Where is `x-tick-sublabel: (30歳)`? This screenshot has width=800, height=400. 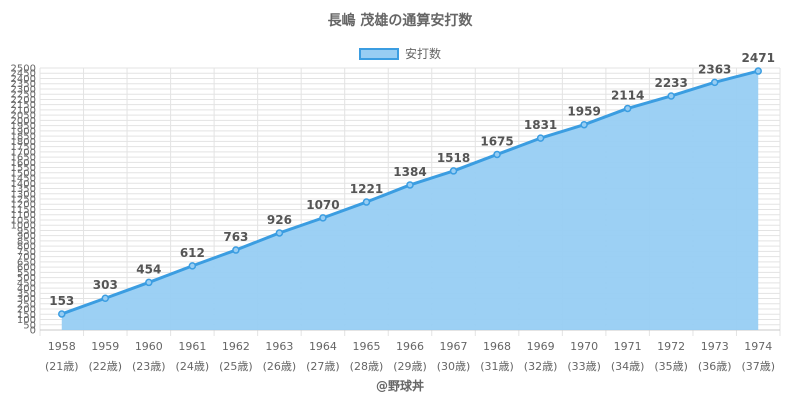 x-tick-sublabel: (30歳) is located at coordinates (454, 366).